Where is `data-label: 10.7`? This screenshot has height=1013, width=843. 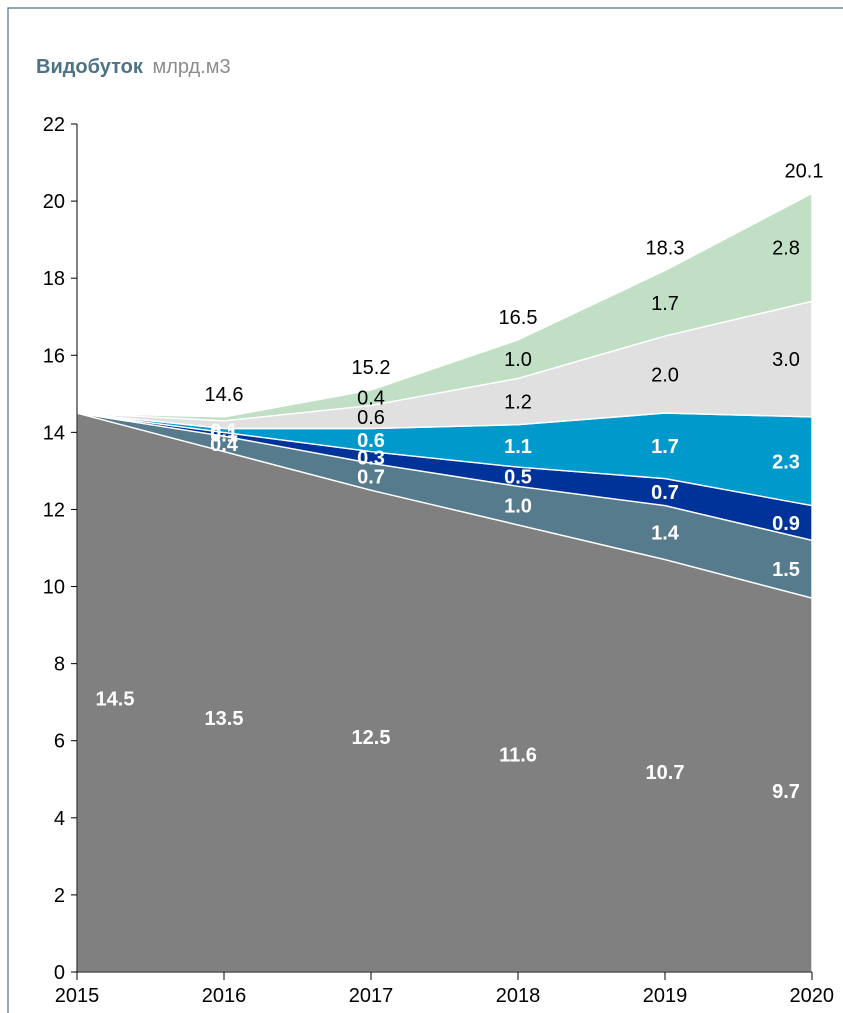
data-label: 10.7 is located at coordinates (665, 773).